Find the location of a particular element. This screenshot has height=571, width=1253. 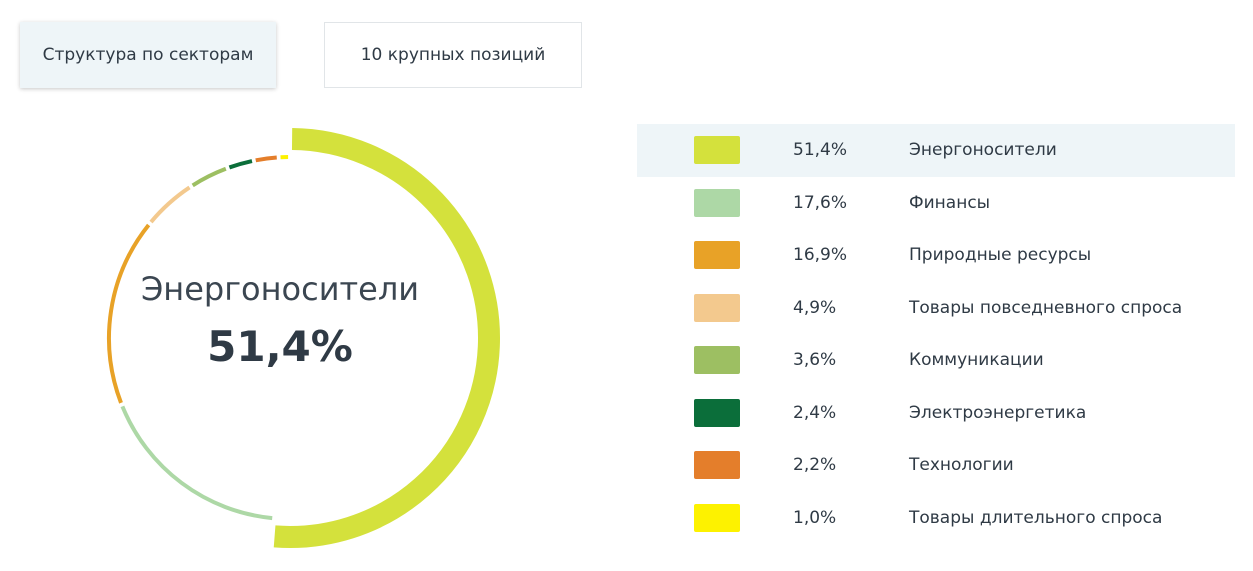

legend-percent: 51,4% is located at coordinates (820, 150).